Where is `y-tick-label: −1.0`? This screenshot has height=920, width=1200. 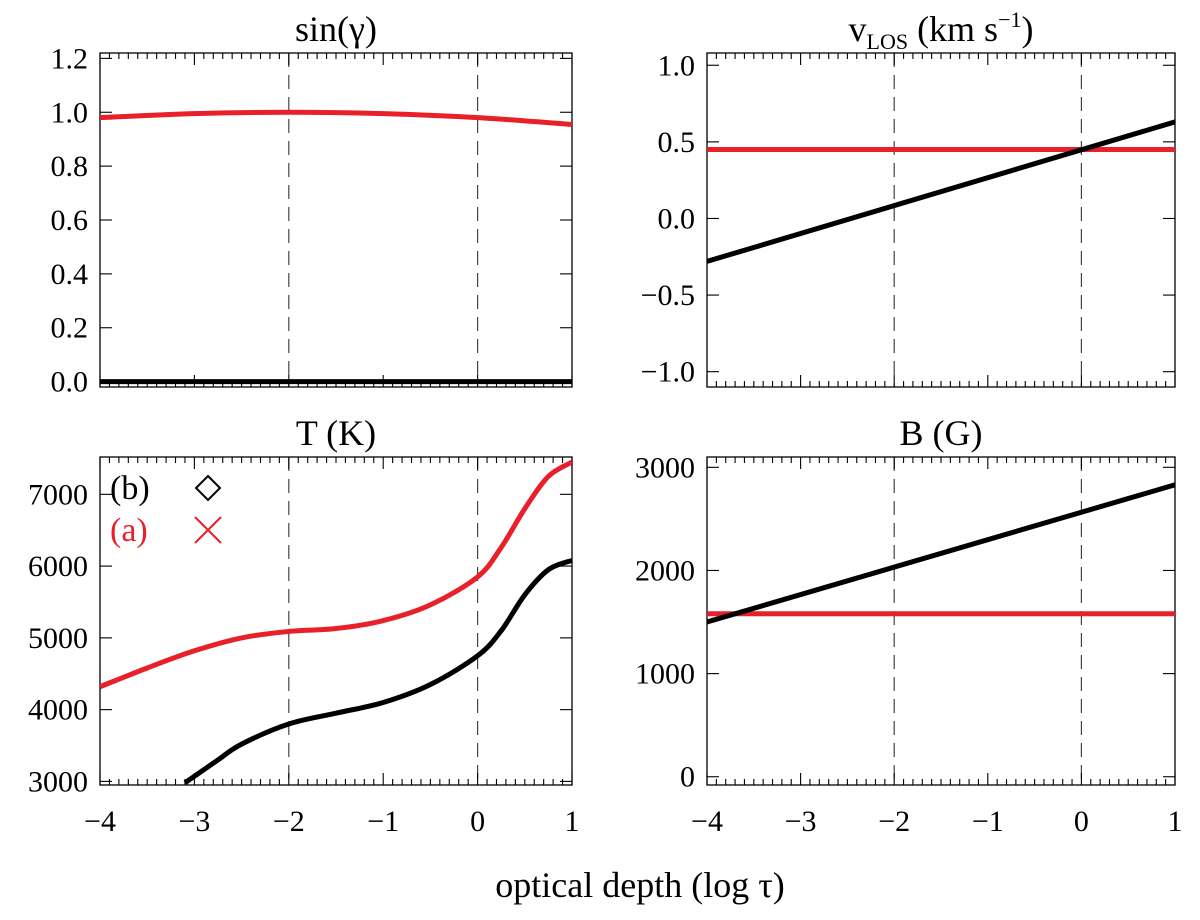 y-tick-label: −1.0 is located at coordinates (668, 372).